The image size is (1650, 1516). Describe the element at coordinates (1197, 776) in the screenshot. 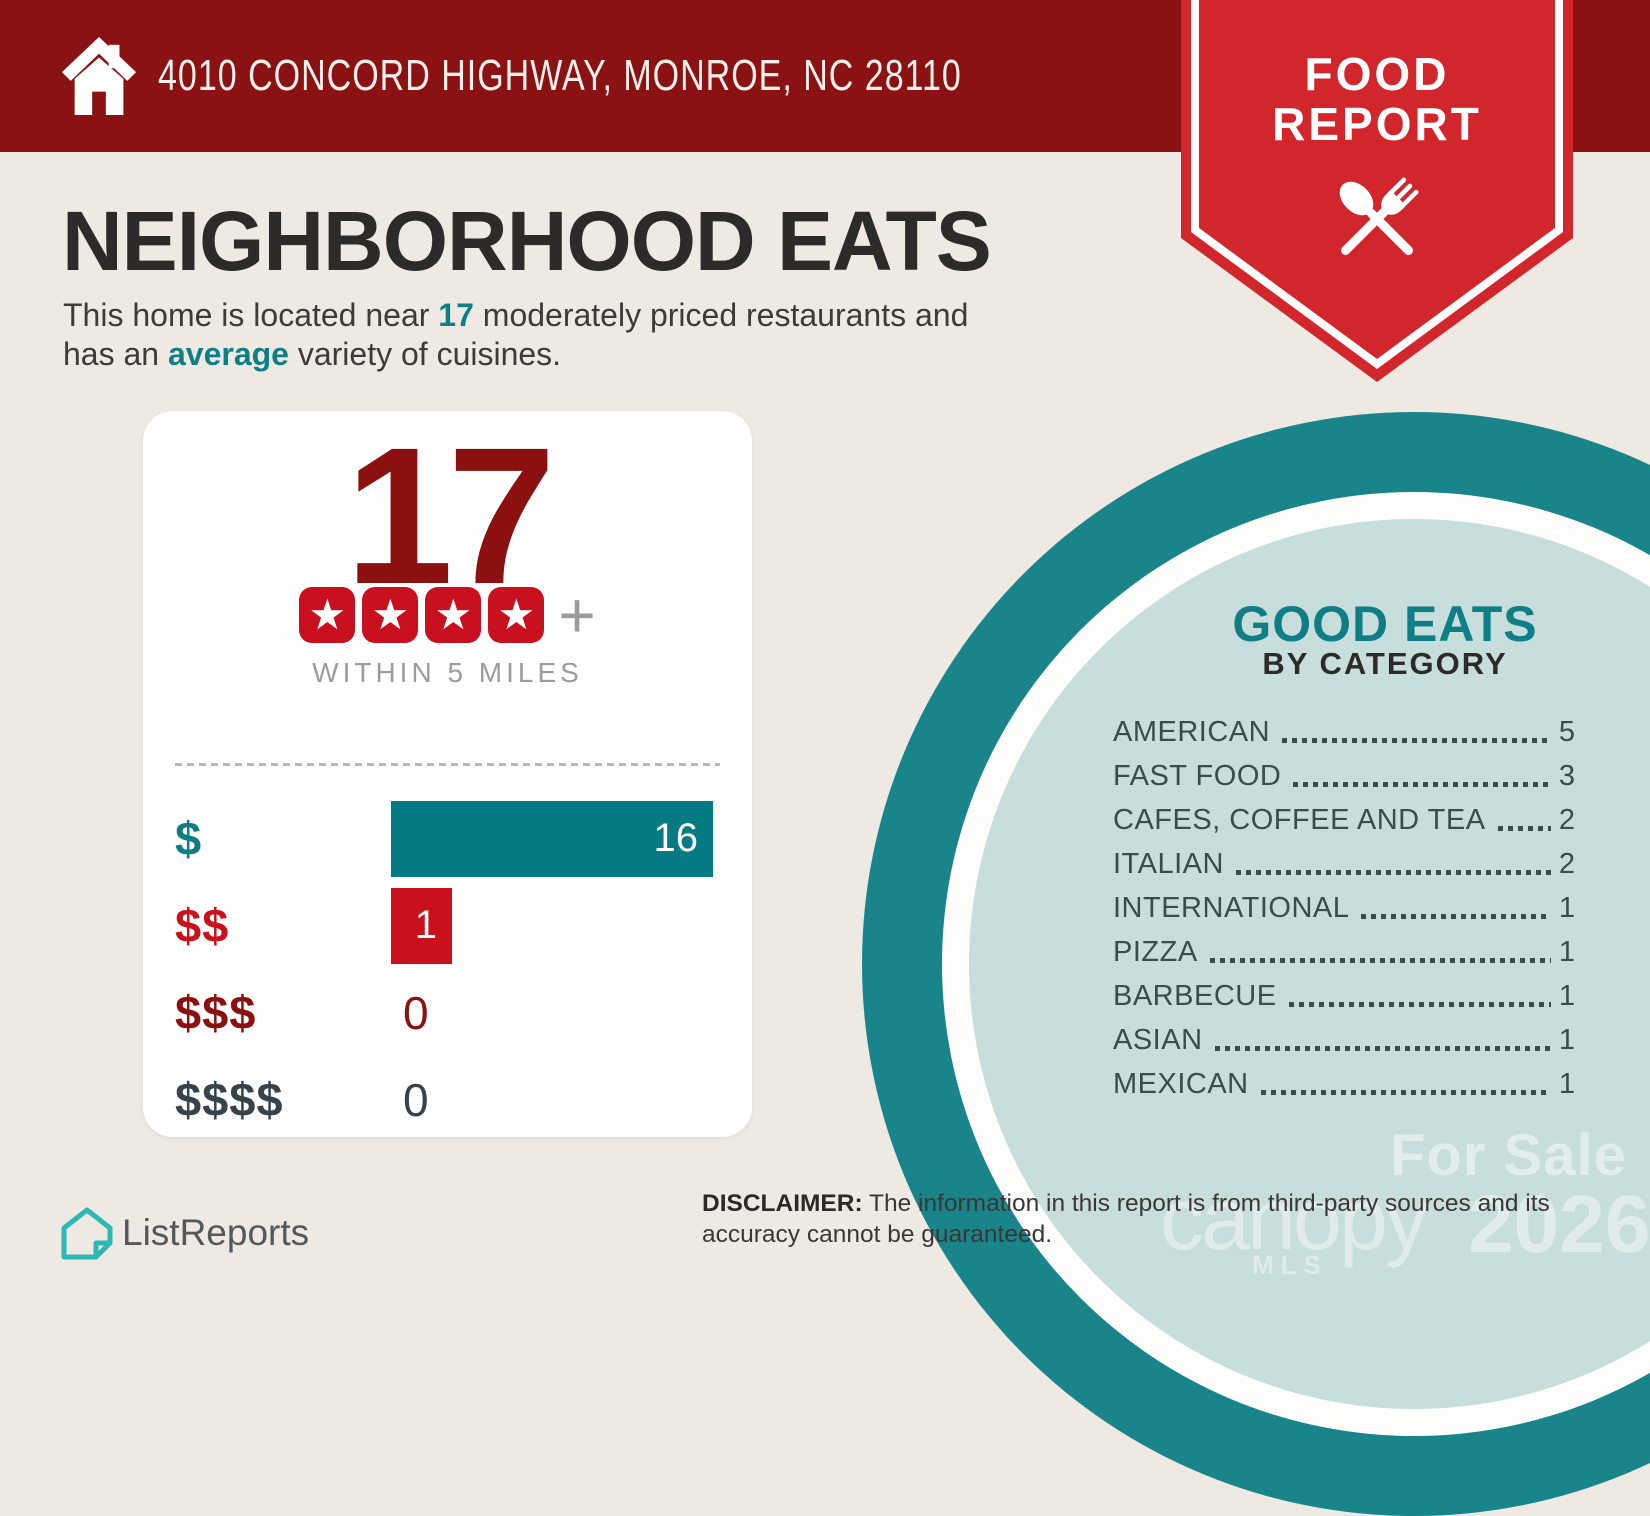

I see `category-label: FAST FOOD` at that location.